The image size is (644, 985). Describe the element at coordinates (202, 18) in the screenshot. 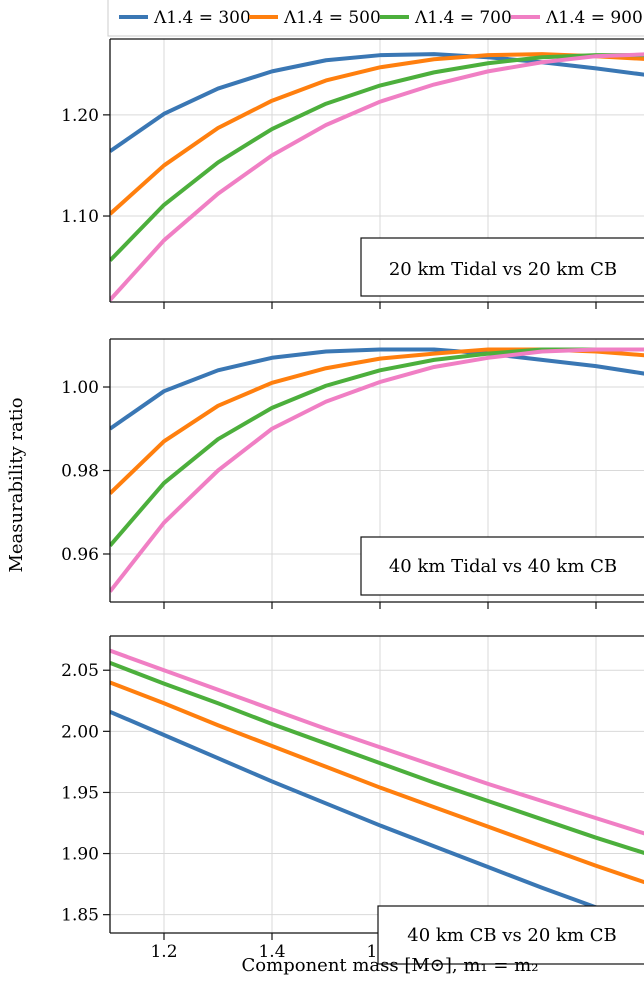

I see `legend-label-1: Λ1.4 = 300` at that location.